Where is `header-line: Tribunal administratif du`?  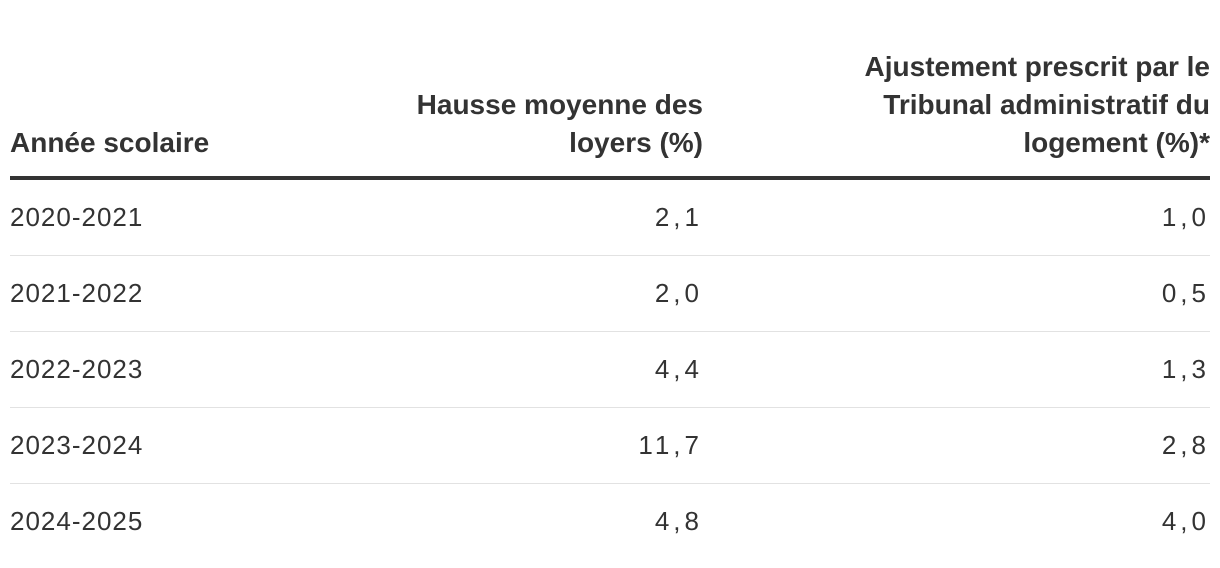 header-line: Tribunal administratif du is located at coordinates (1046, 104).